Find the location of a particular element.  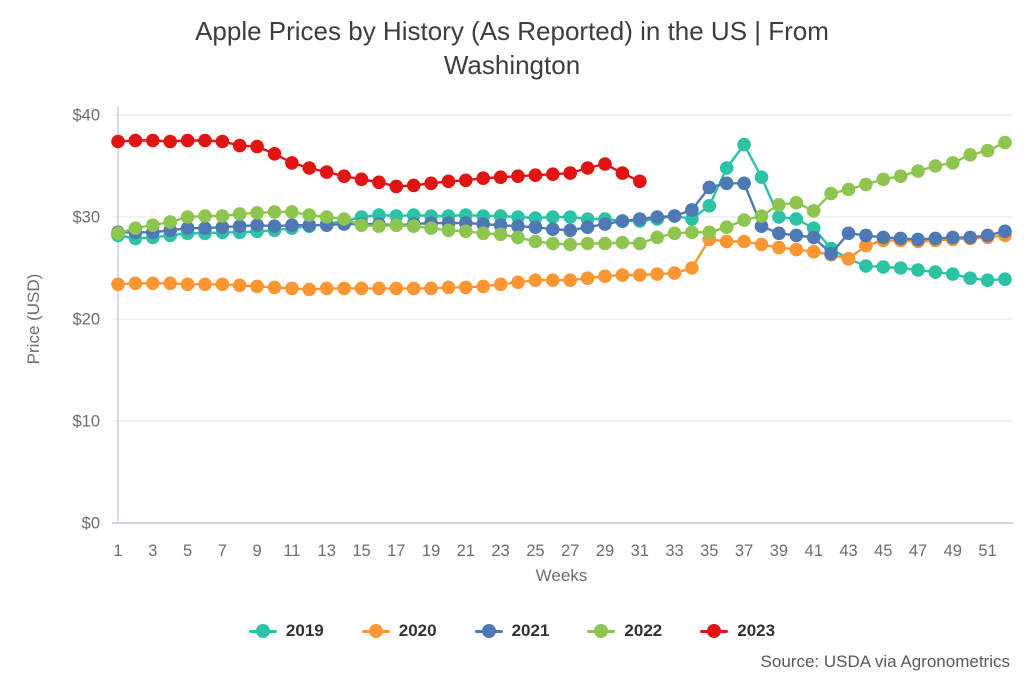

legend-item-2021: 2021 is located at coordinates (511, 631).